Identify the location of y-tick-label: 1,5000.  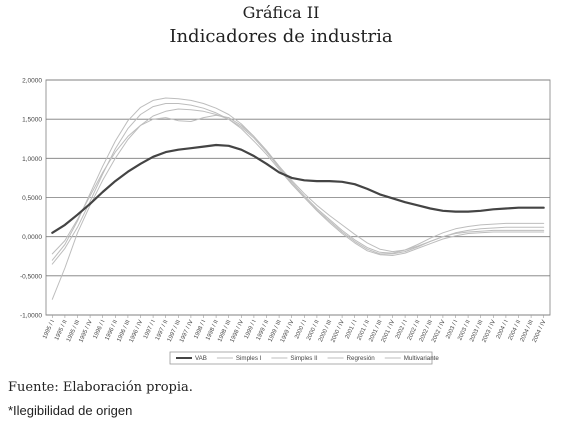
(32, 120).